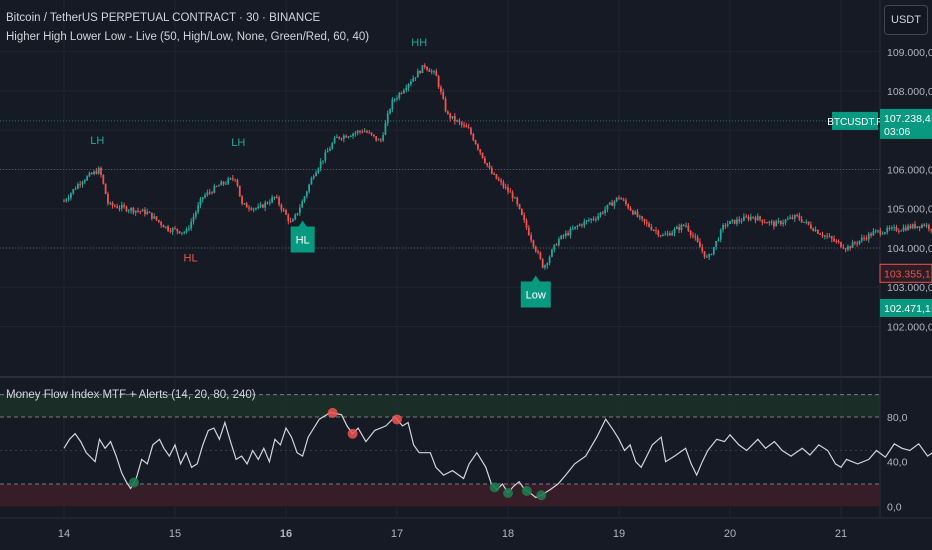 The height and width of the screenshot is (550, 932). I want to click on time-tick-label: 21, so click(841, 534).